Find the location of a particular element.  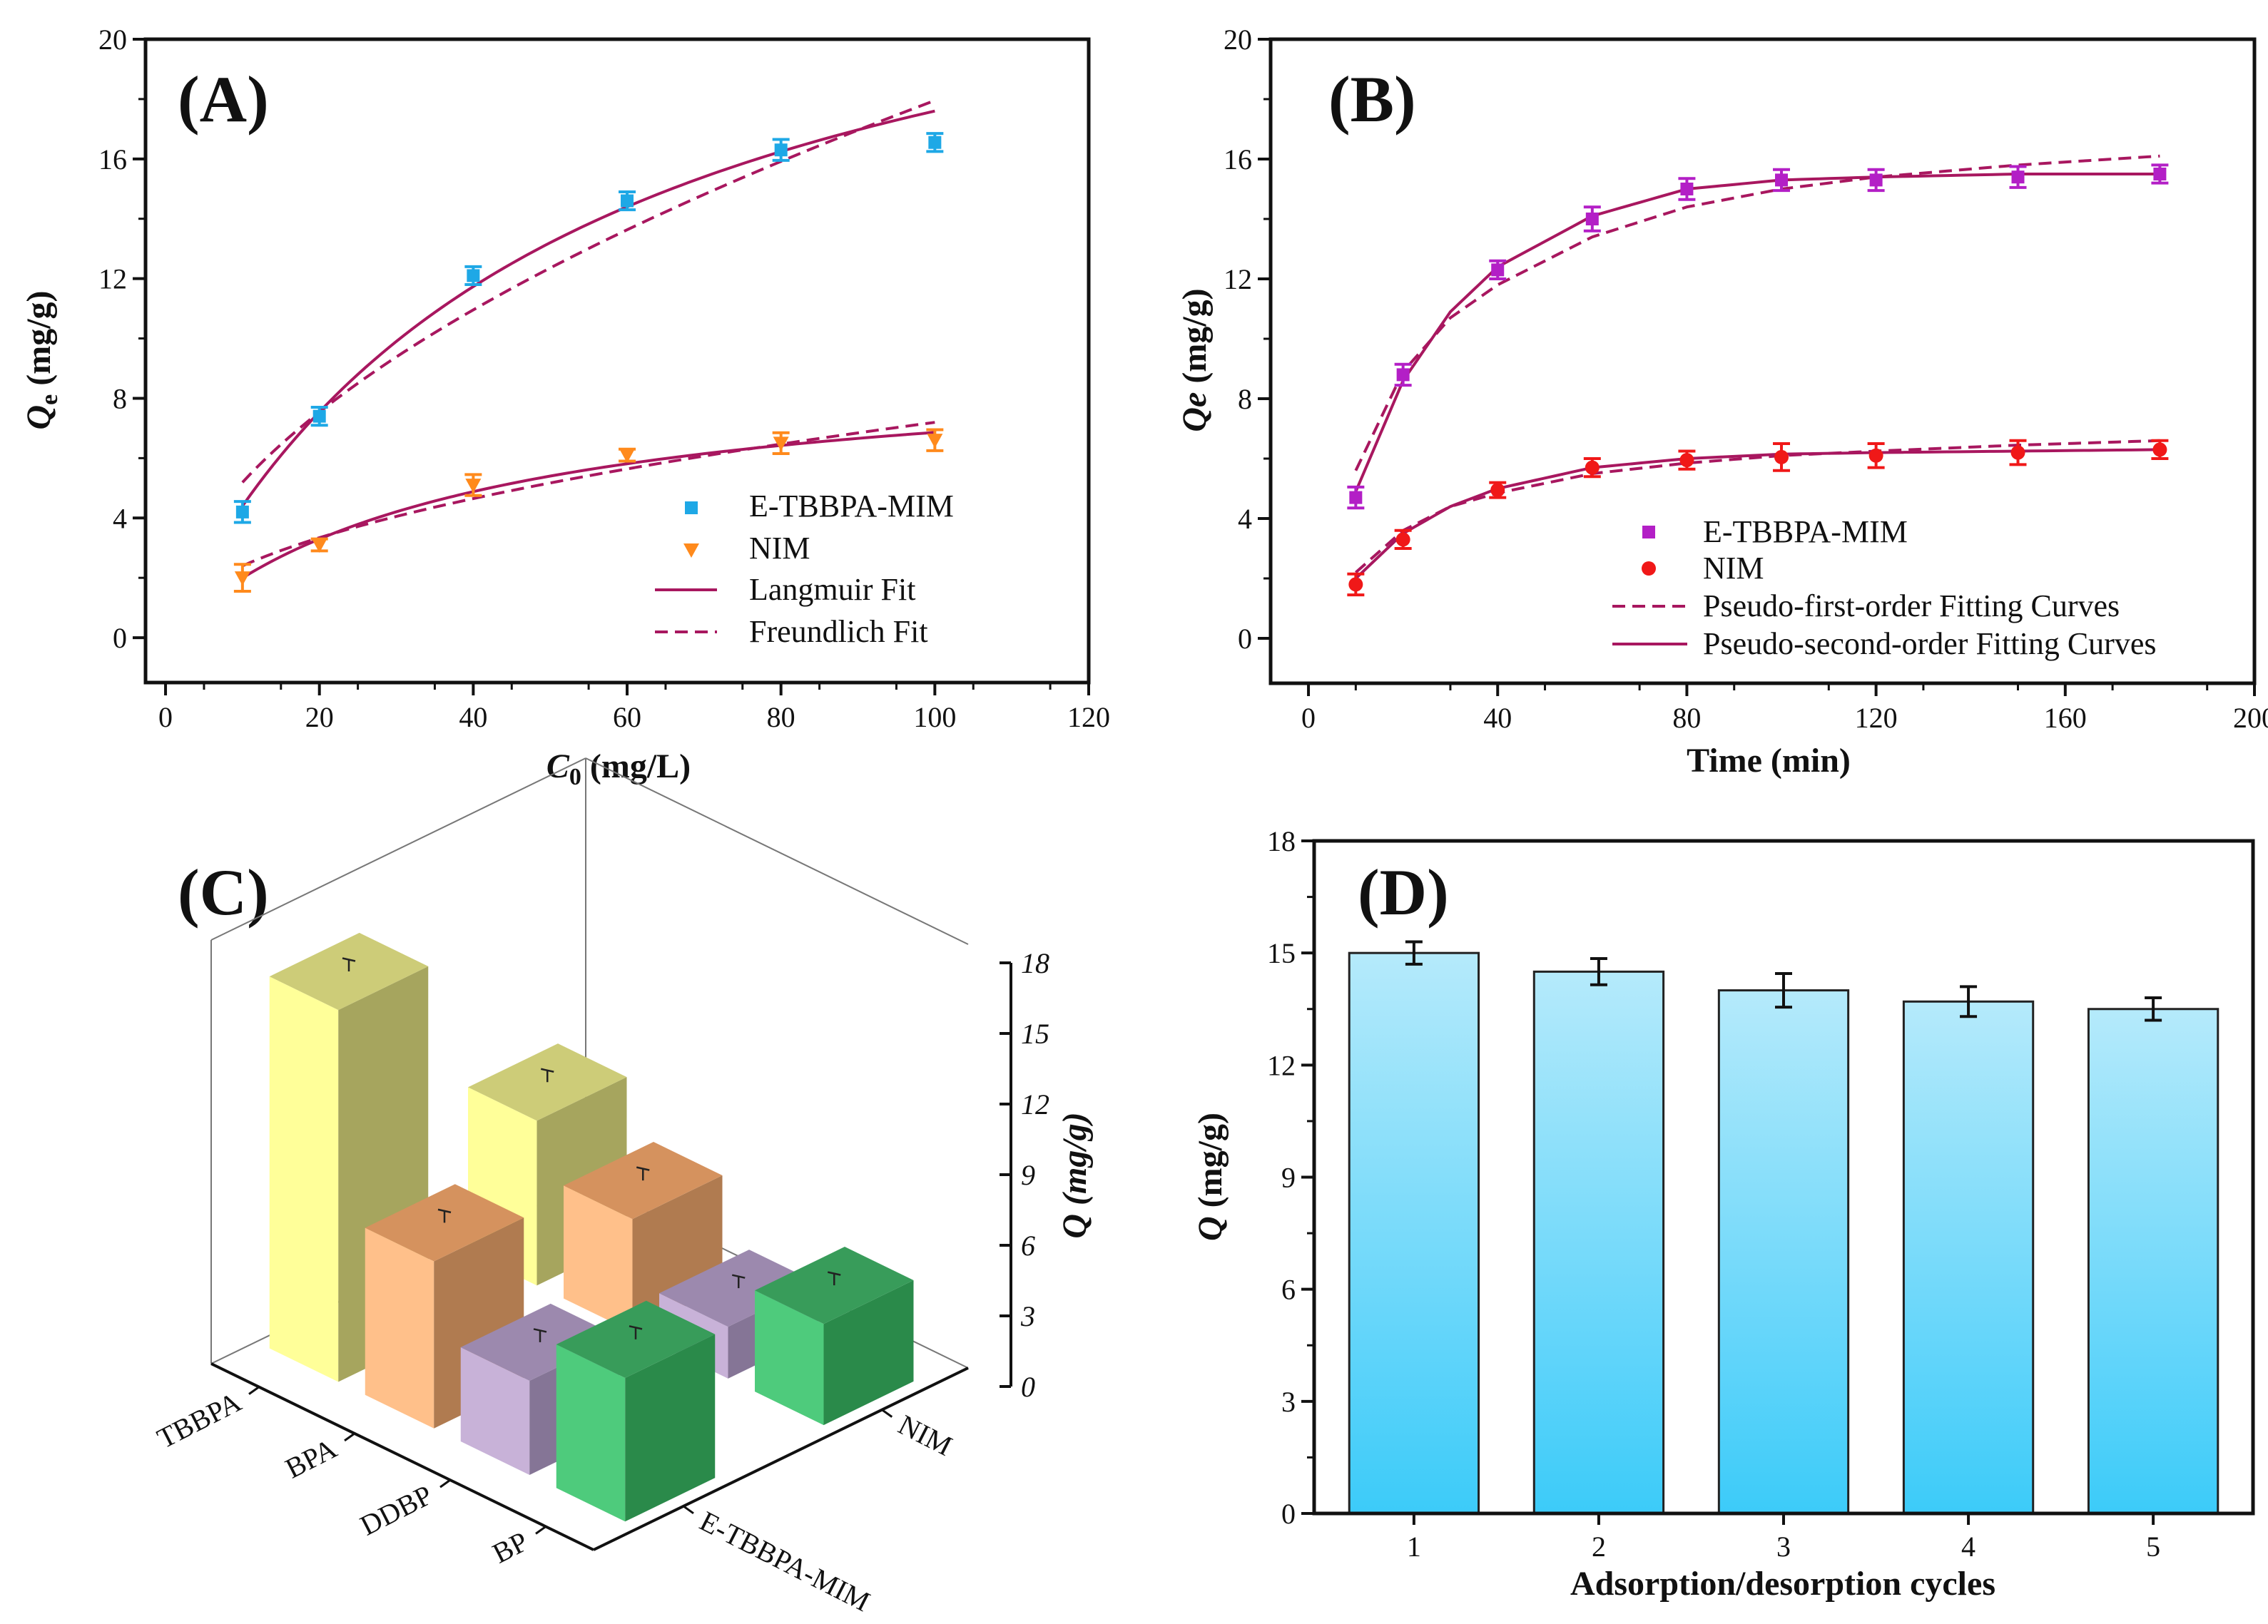

panel-label: (A) is located at coordinates (224, 99).